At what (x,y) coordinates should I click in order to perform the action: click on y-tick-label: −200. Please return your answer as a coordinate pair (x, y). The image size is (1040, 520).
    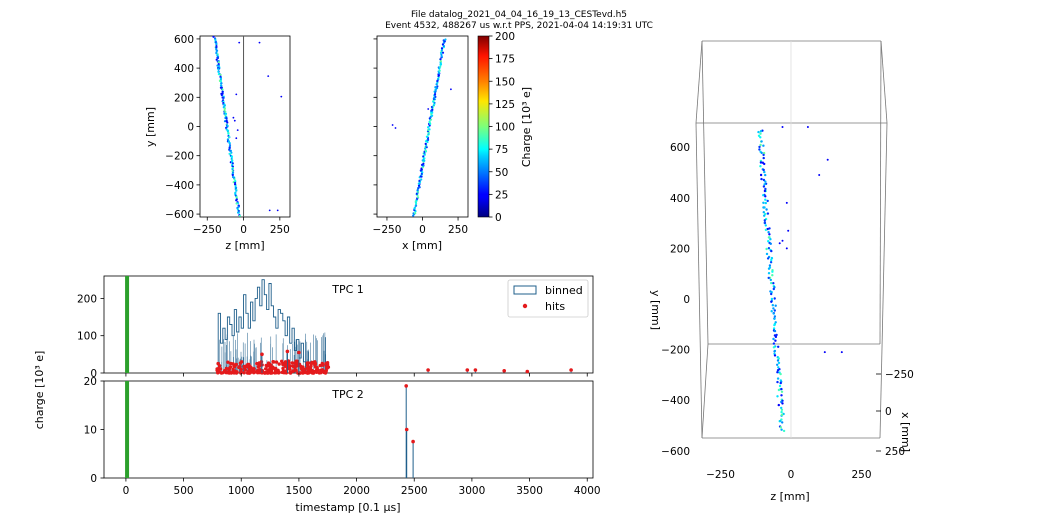
    Looking at the image, I should click on (675, 351).